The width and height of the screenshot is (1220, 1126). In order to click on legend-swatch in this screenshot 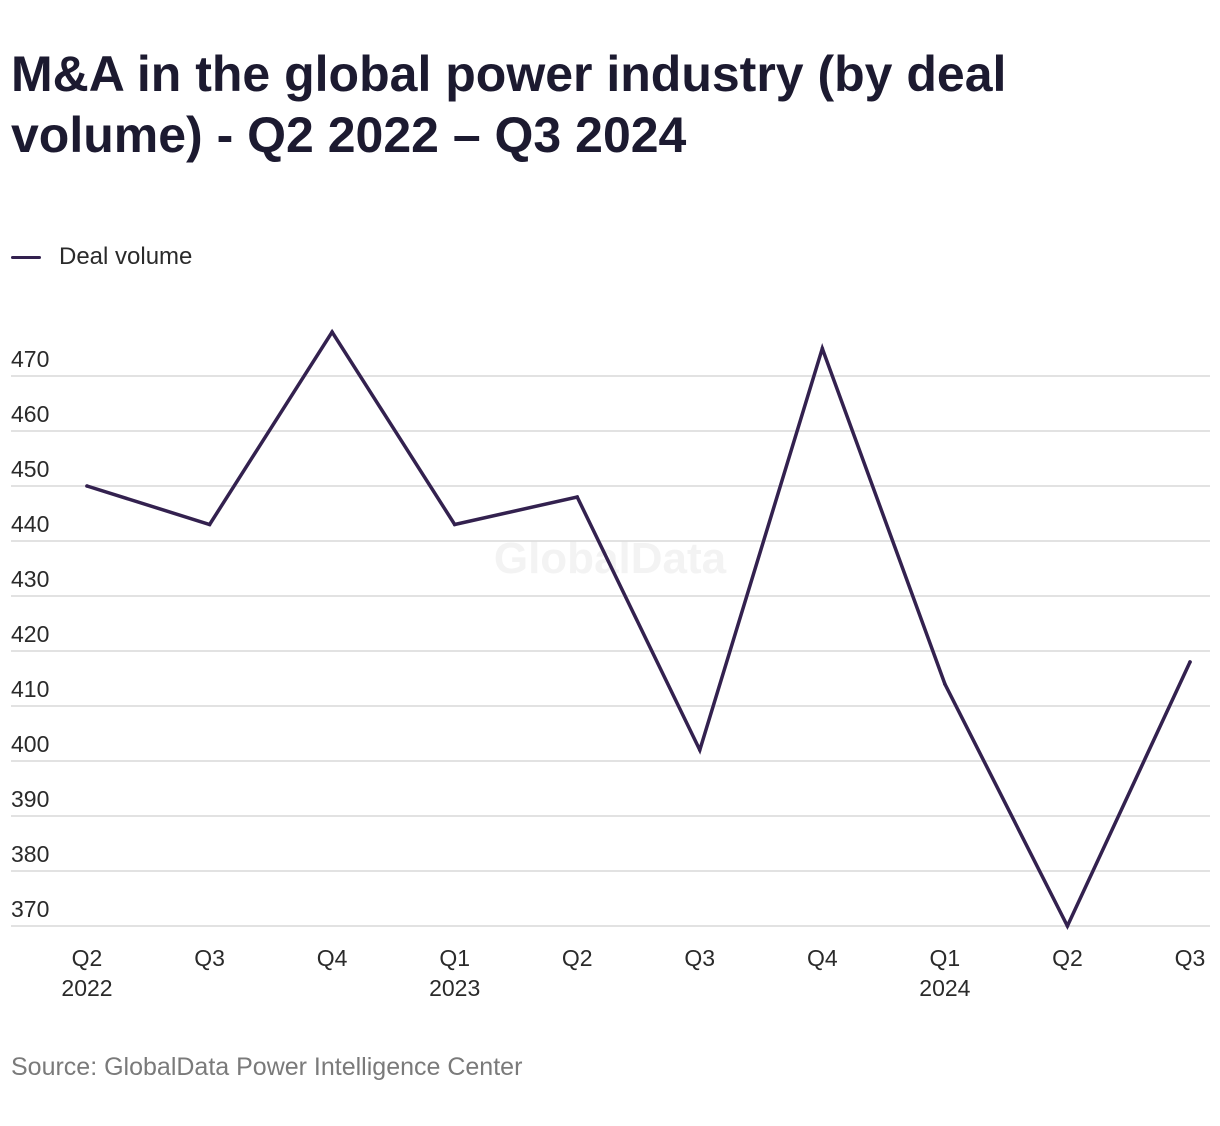, I will do `click(26, 257)`.